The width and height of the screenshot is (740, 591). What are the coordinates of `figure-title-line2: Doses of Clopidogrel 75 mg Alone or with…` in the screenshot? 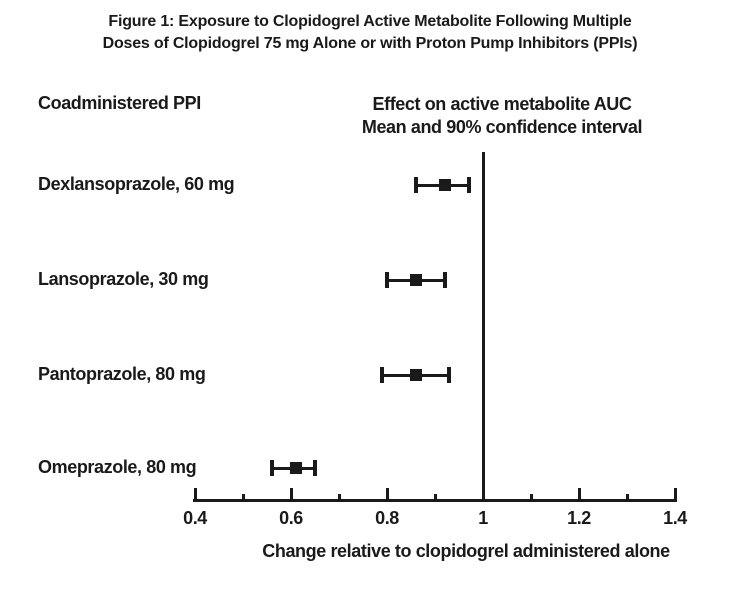 It's located at (370, 43).